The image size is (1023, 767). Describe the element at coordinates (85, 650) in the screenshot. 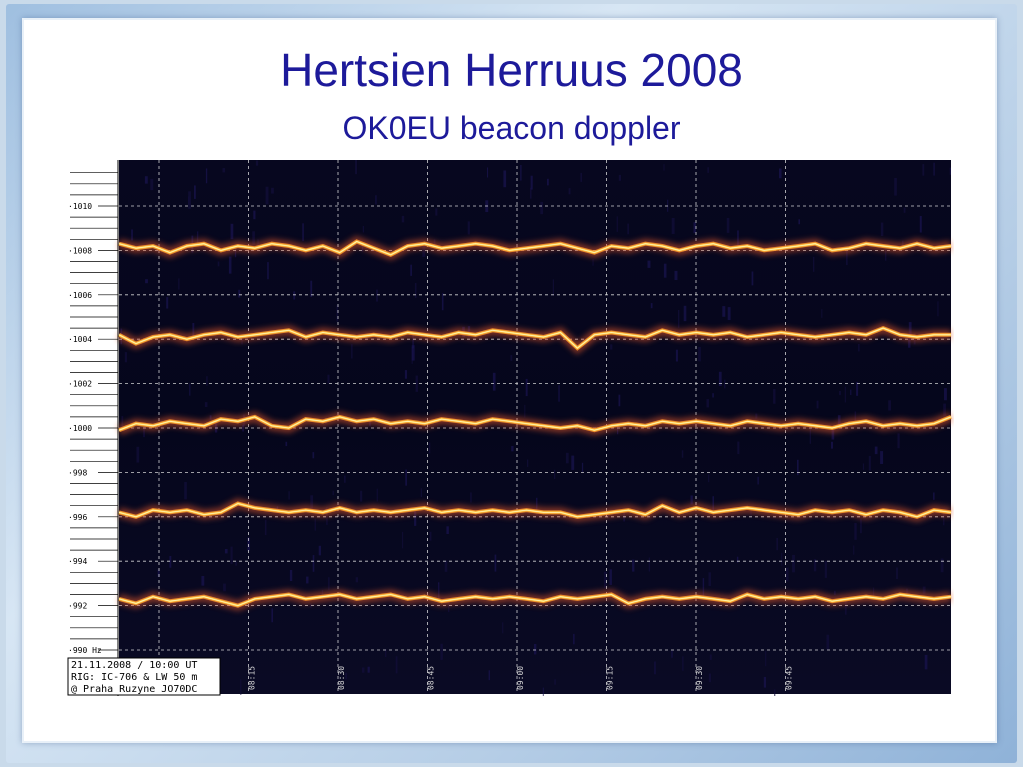

I see `y-tick-label: ·990 Hz` at that location.